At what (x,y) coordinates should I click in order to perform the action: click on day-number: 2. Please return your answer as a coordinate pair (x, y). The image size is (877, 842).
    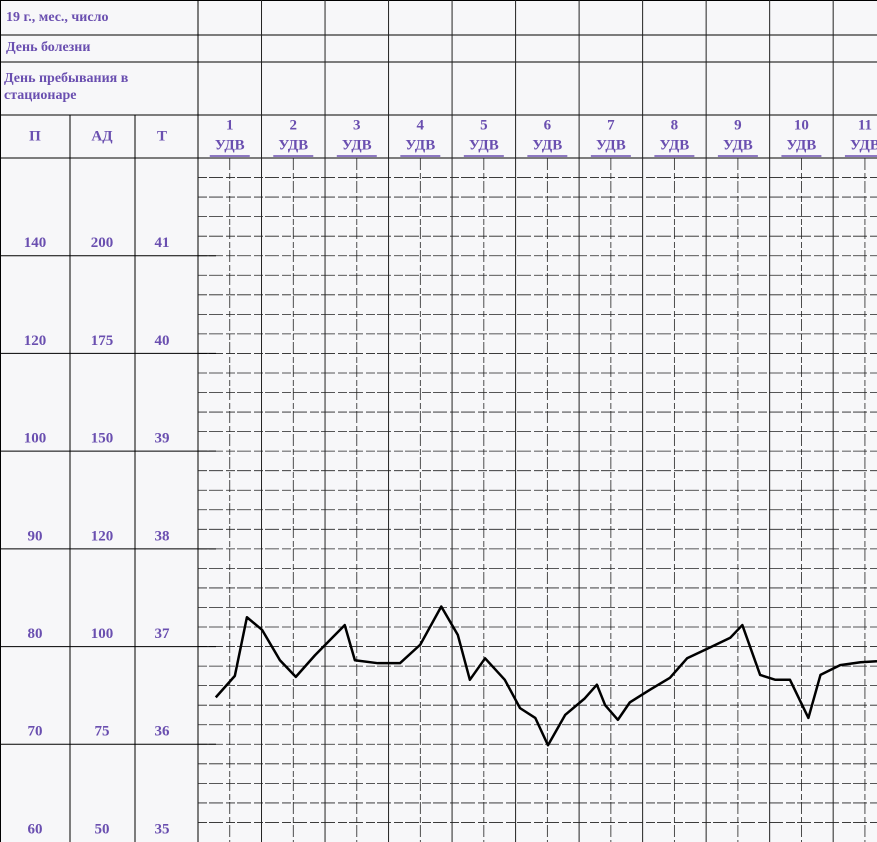
    Looking at the image, I should click on (294, 125).